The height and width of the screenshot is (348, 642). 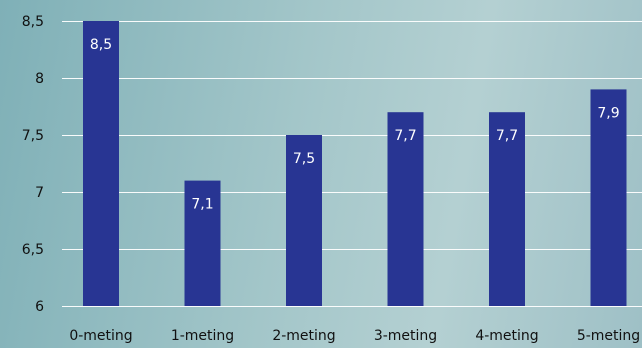 I want to click on data-label: 7,9, so click(x=608, y=113).